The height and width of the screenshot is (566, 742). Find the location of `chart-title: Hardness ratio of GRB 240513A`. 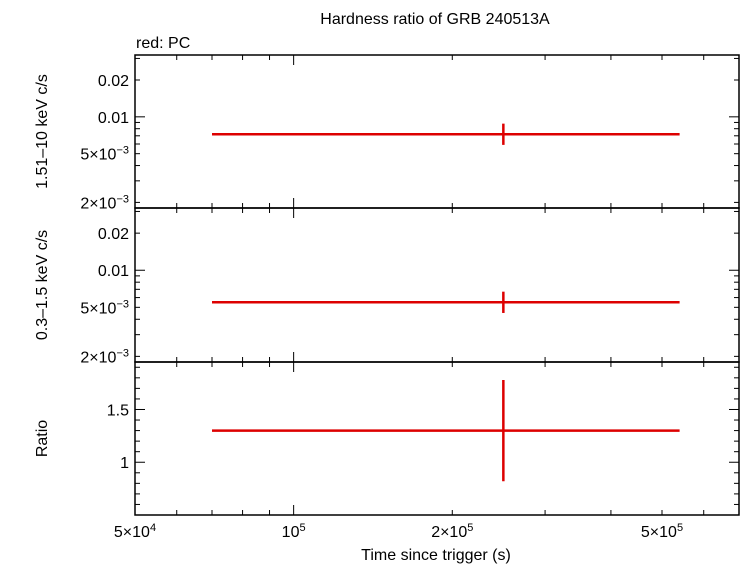

chart-title: Hardness ratio of GRB 240513A is located at coordinates (435, 19).